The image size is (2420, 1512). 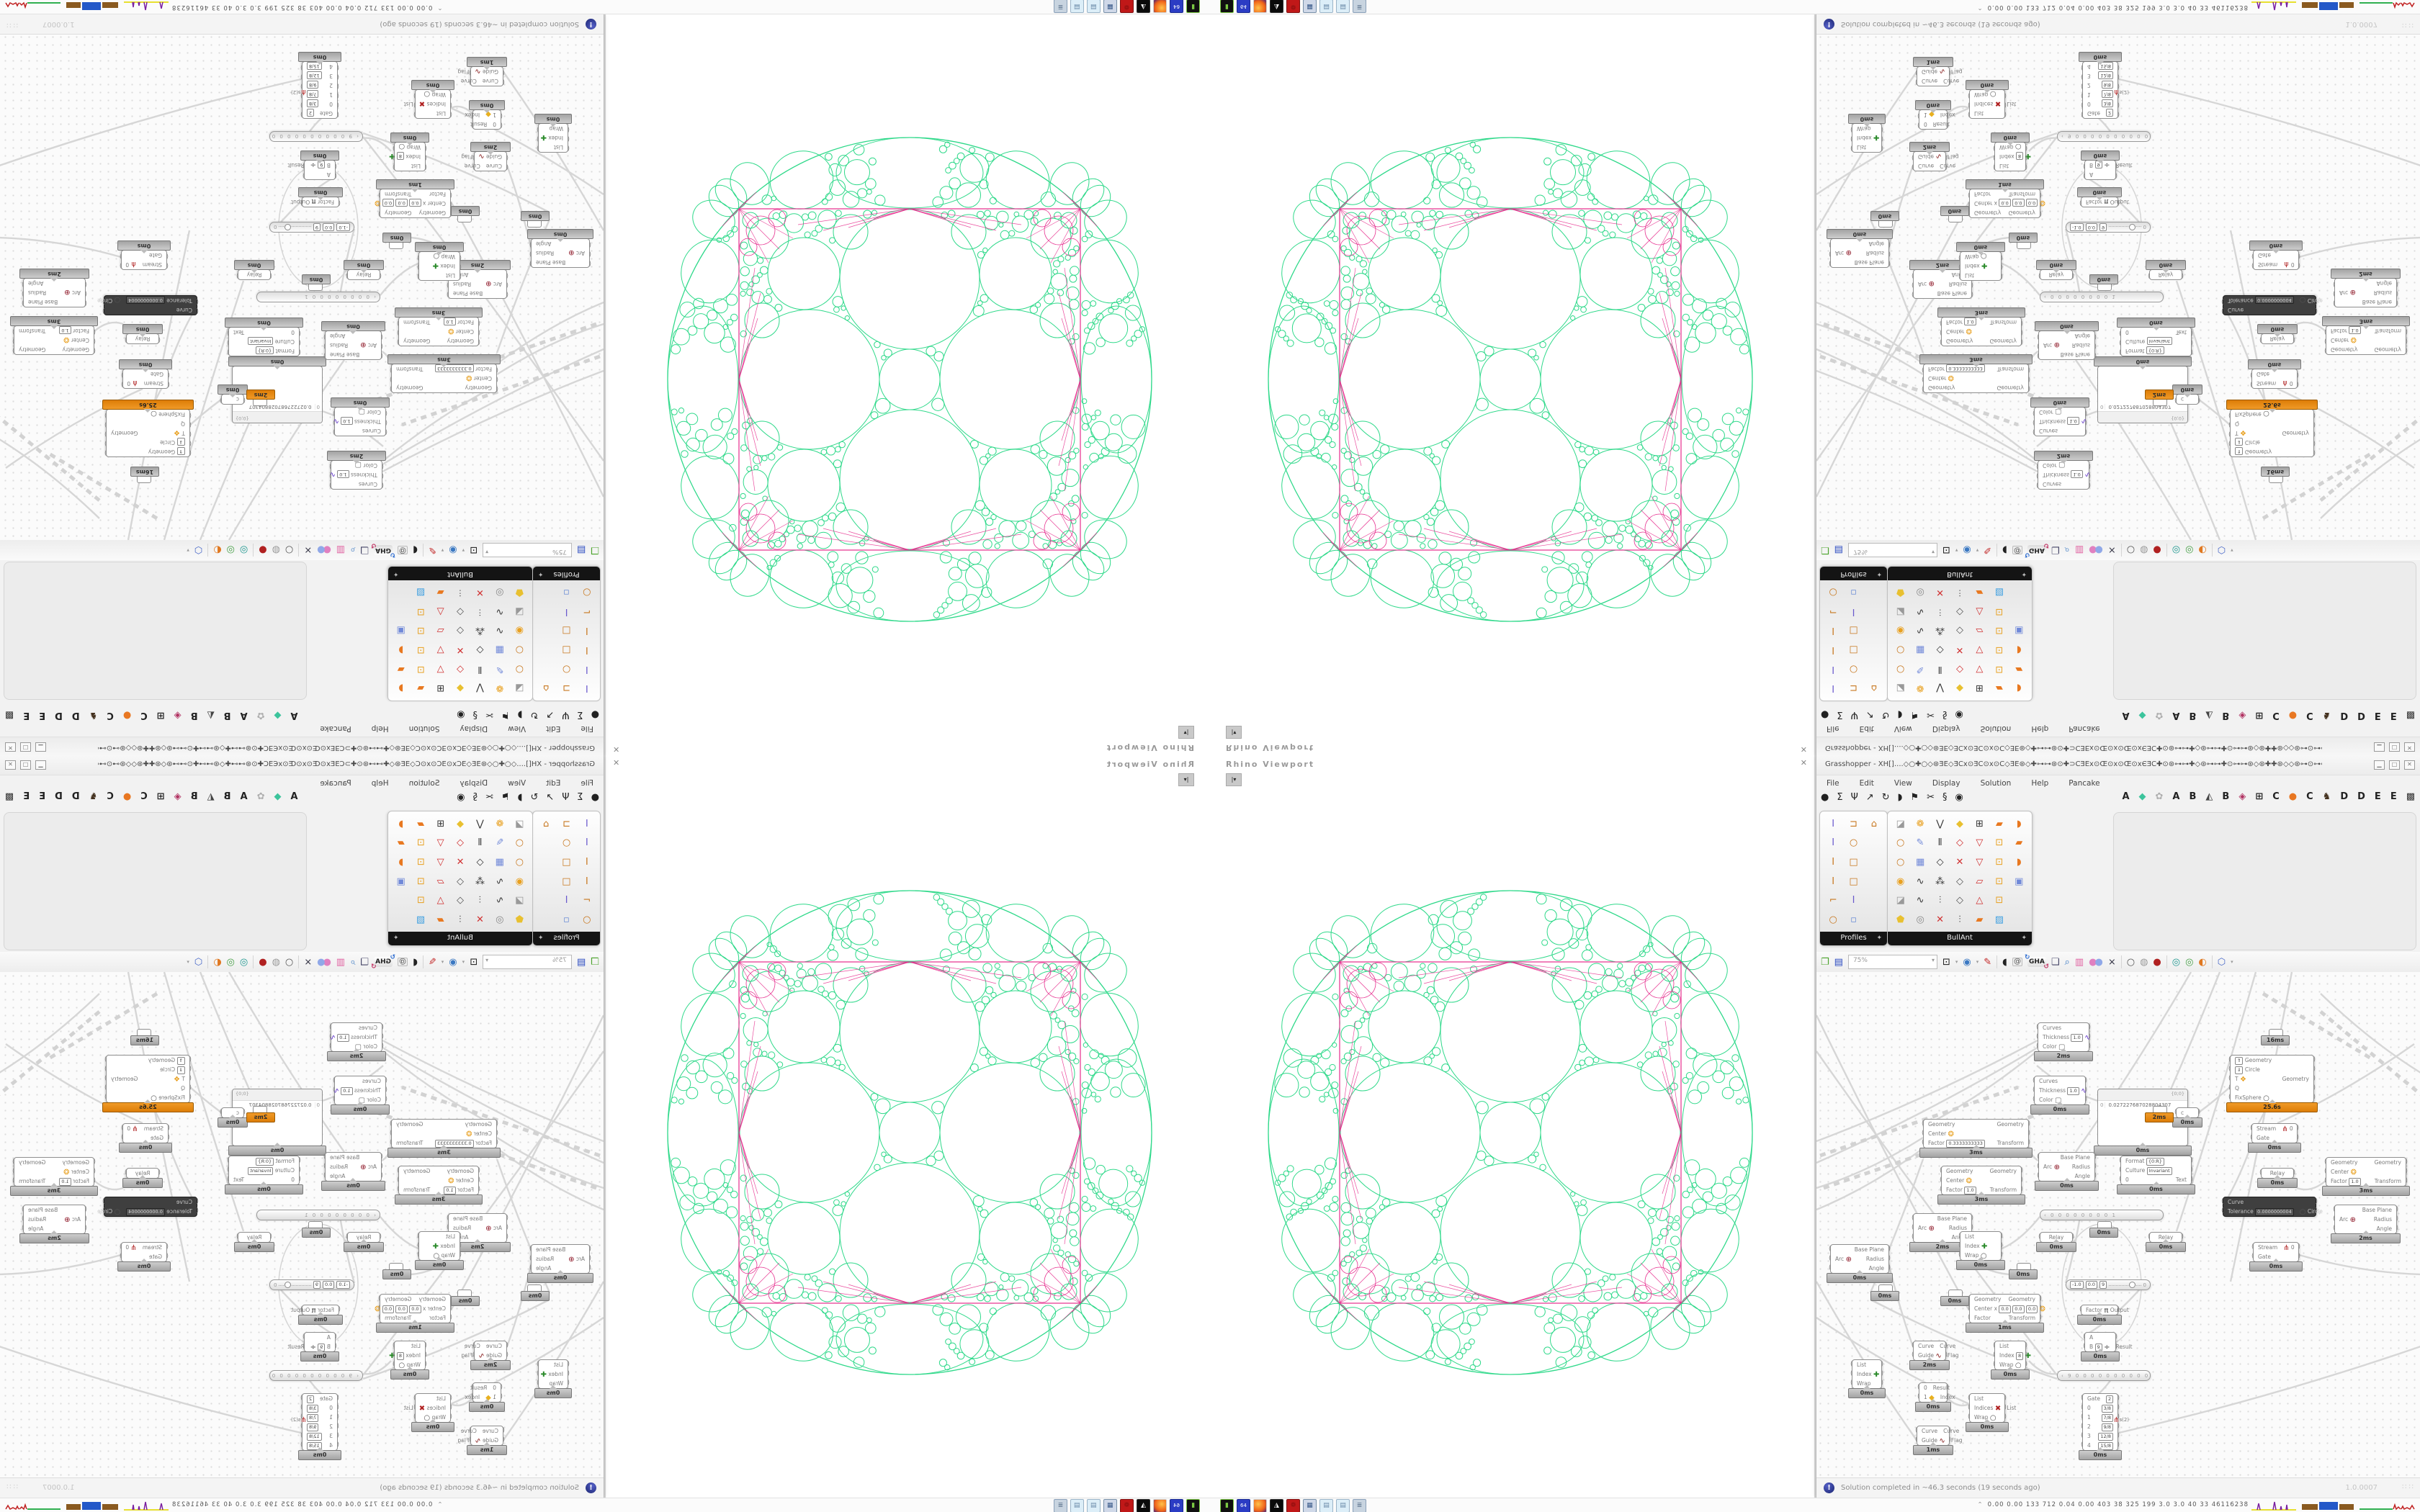 I want to click on stream-gate-node: Gate203/817/829/8312/8415/8⋔s(2)0ms, so click(x=2104, y=85).